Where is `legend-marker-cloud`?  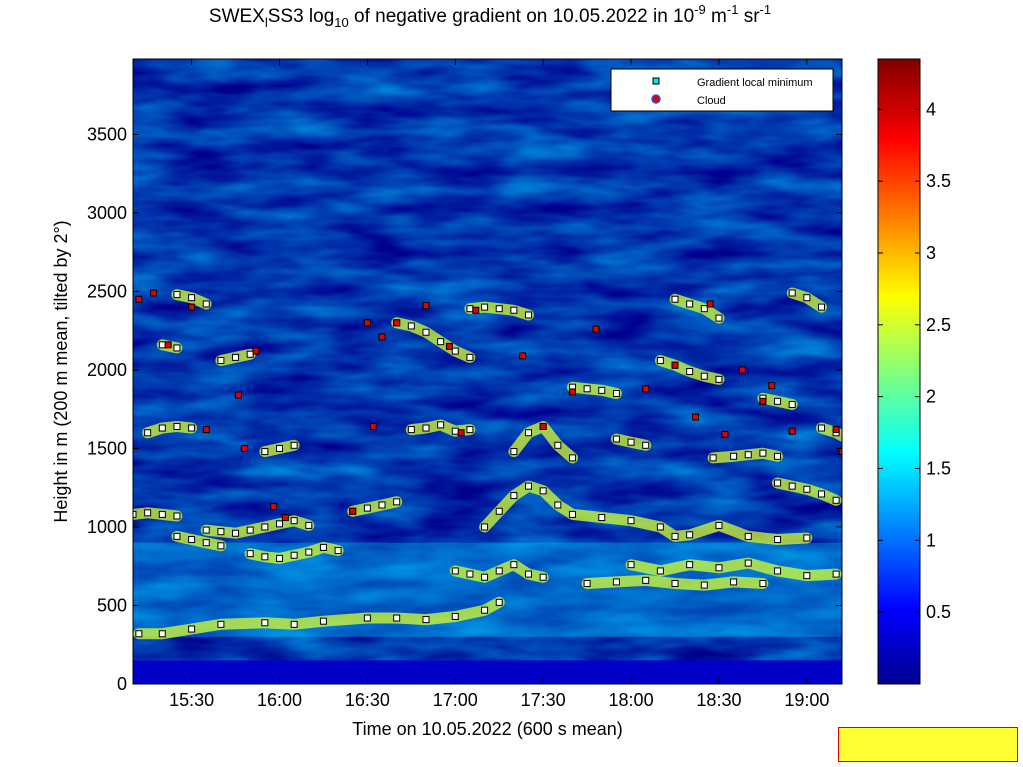 legend-marker-cloud is located at coordinates (656, 99).